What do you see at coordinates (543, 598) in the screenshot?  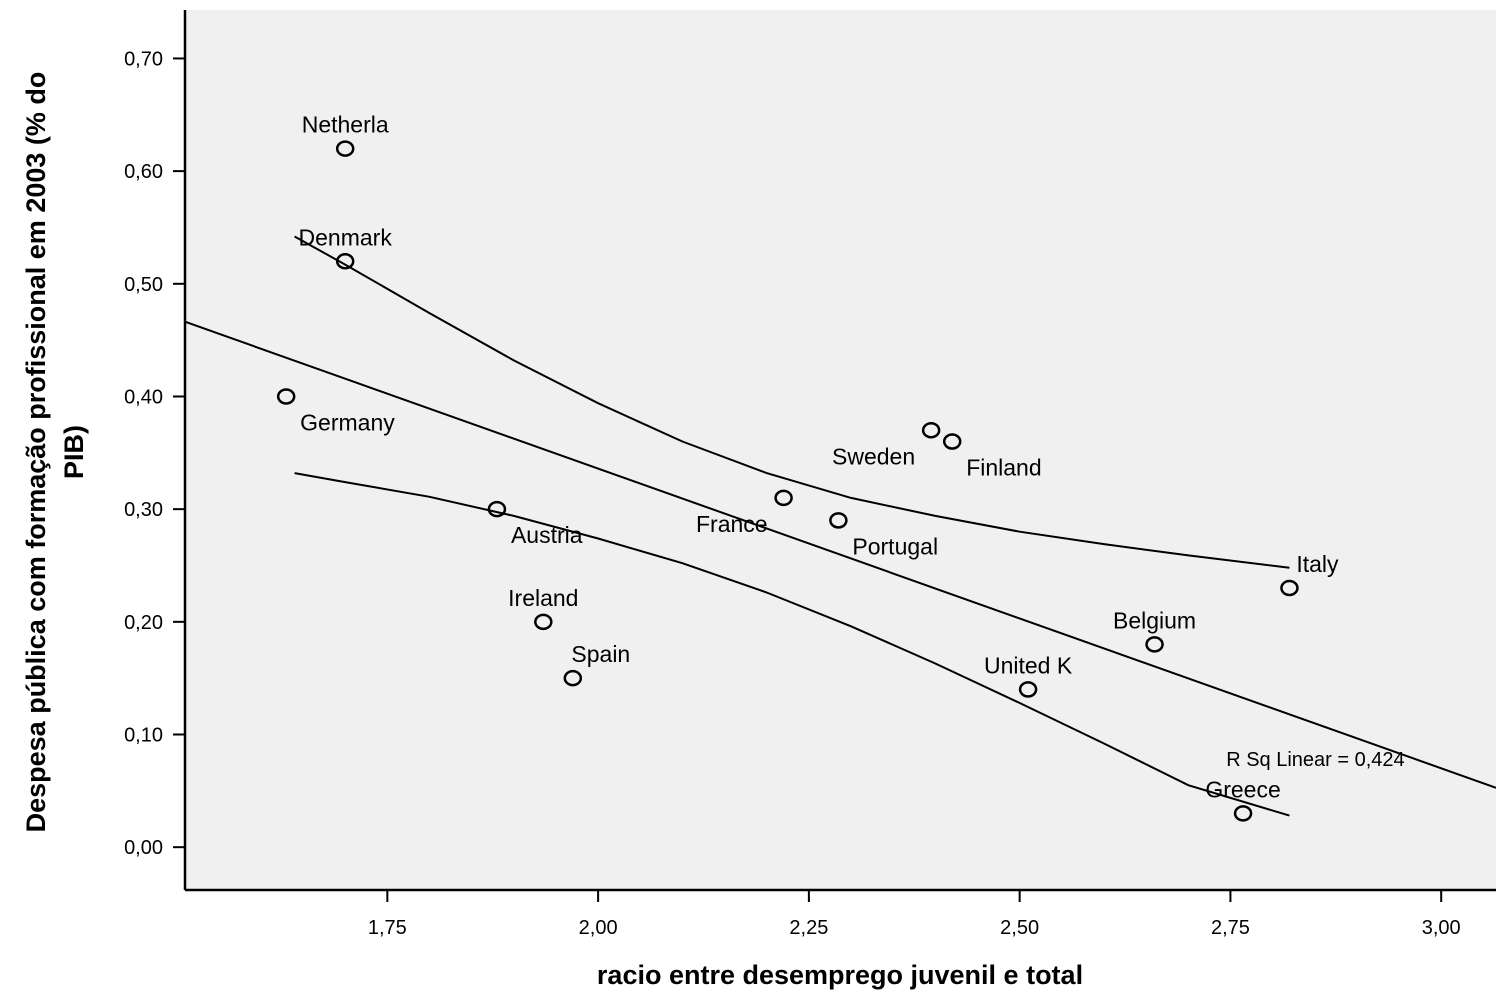 I see `point-label: Ireland` at bounding box center [543, 598].